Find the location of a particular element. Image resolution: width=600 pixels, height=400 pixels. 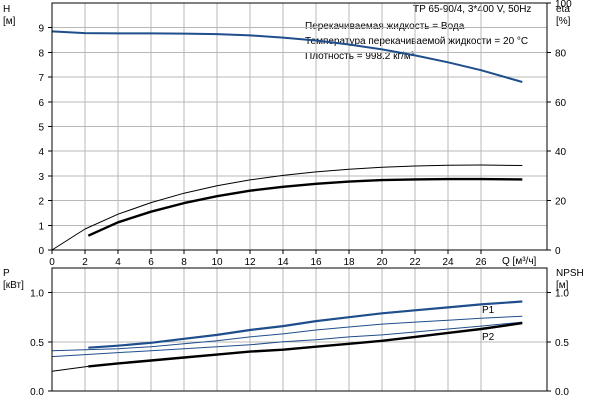

top-left-axis-label-line2: [м] is located at coordinates (9, 21).